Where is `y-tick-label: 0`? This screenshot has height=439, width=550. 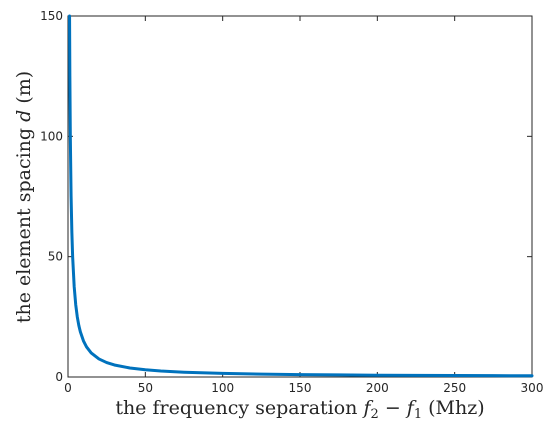
y-tick-label: 0 is located at coordinates (59, 377).